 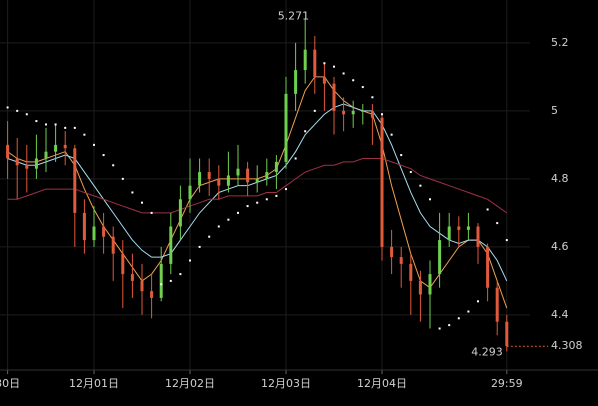 I want to click on last-price-label: 4.308, so click(x=567, y=345).